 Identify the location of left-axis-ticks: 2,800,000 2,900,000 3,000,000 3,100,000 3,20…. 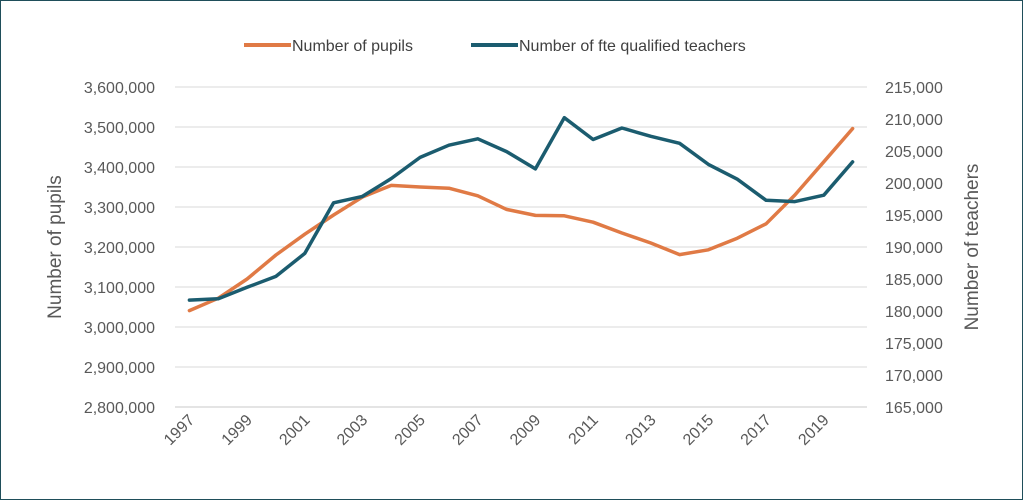
(119, 248).